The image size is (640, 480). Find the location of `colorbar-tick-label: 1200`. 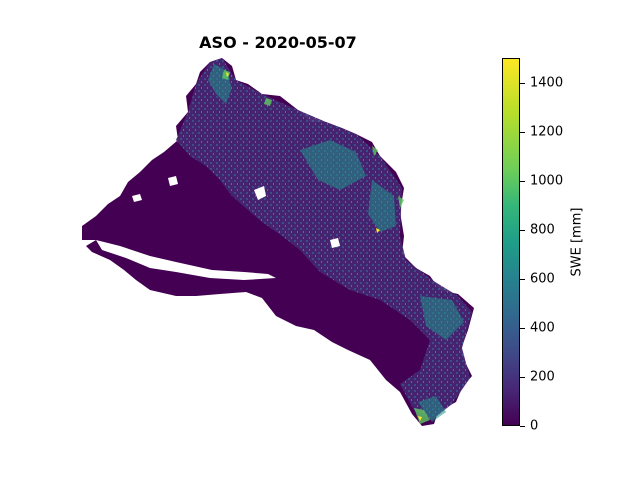

colorbar-tick-label: 1200 is located at coordinates (547, 132).